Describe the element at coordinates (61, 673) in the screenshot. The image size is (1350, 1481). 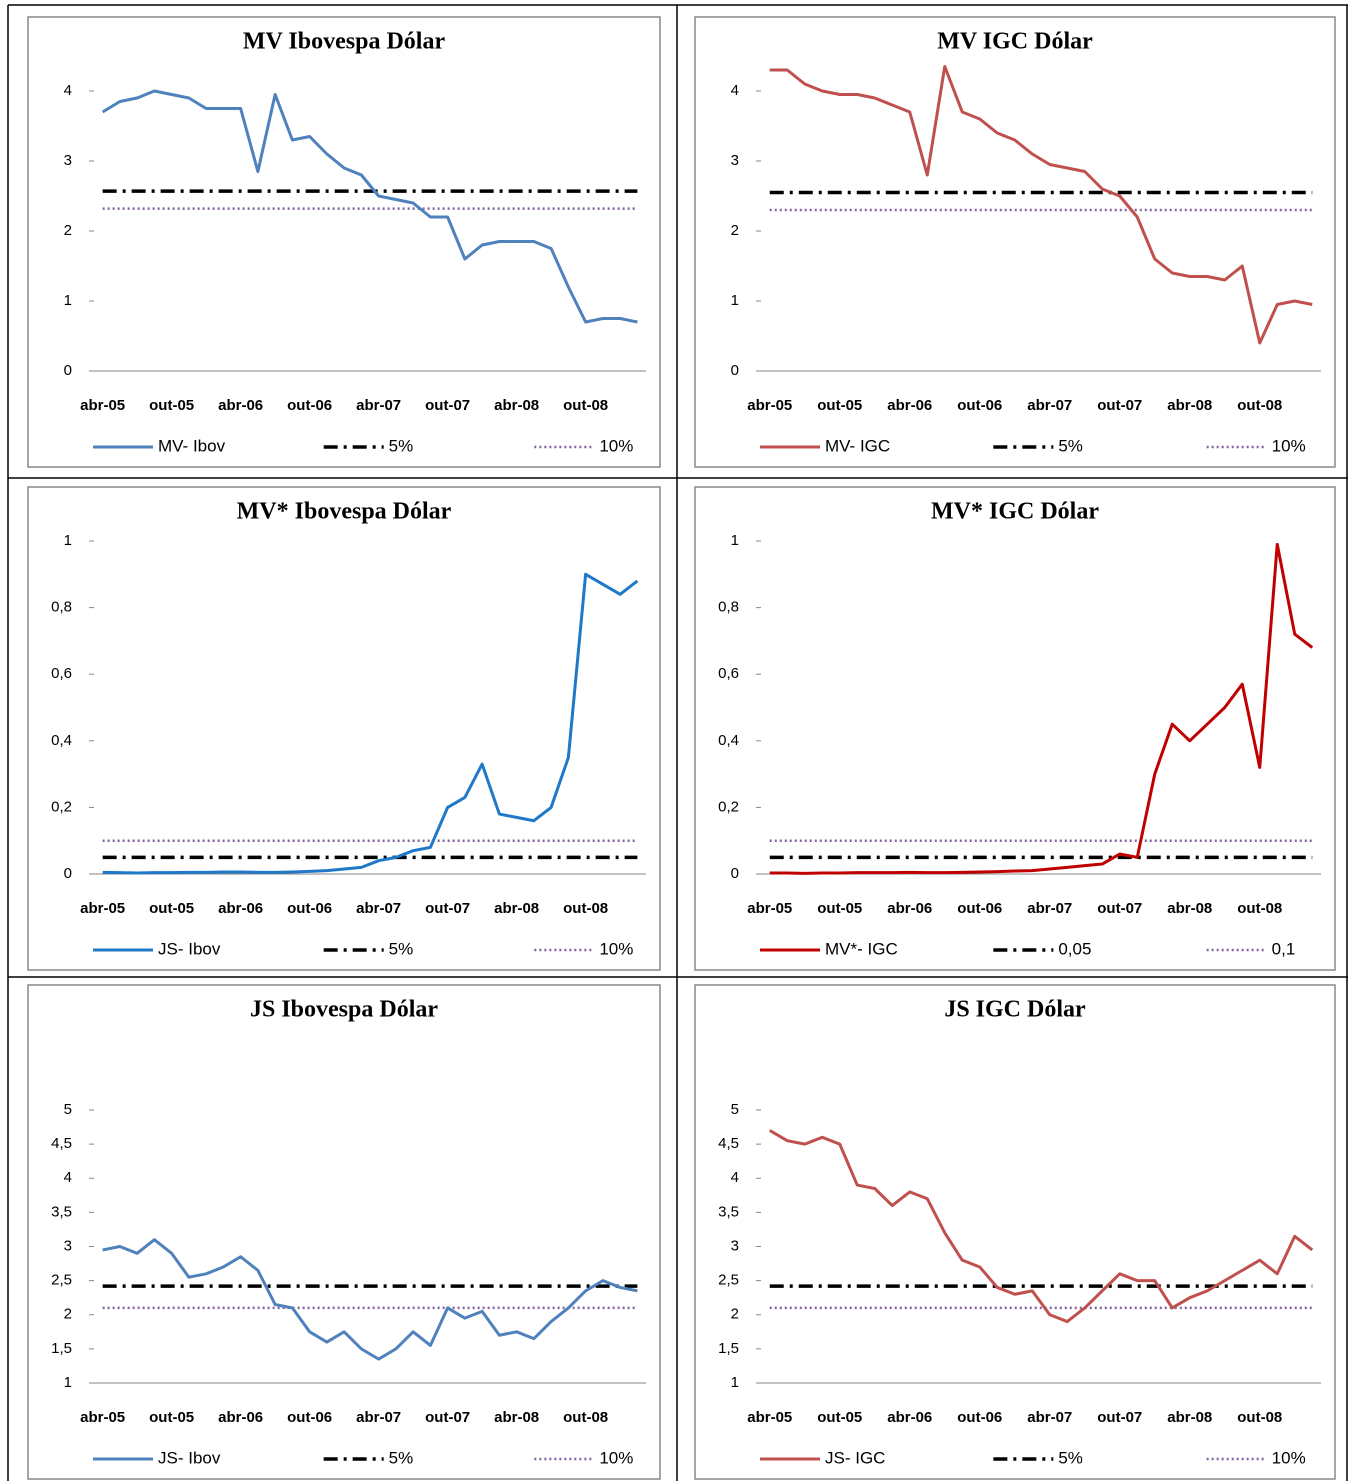
I see `y-tick-label: 0,6` at that location.